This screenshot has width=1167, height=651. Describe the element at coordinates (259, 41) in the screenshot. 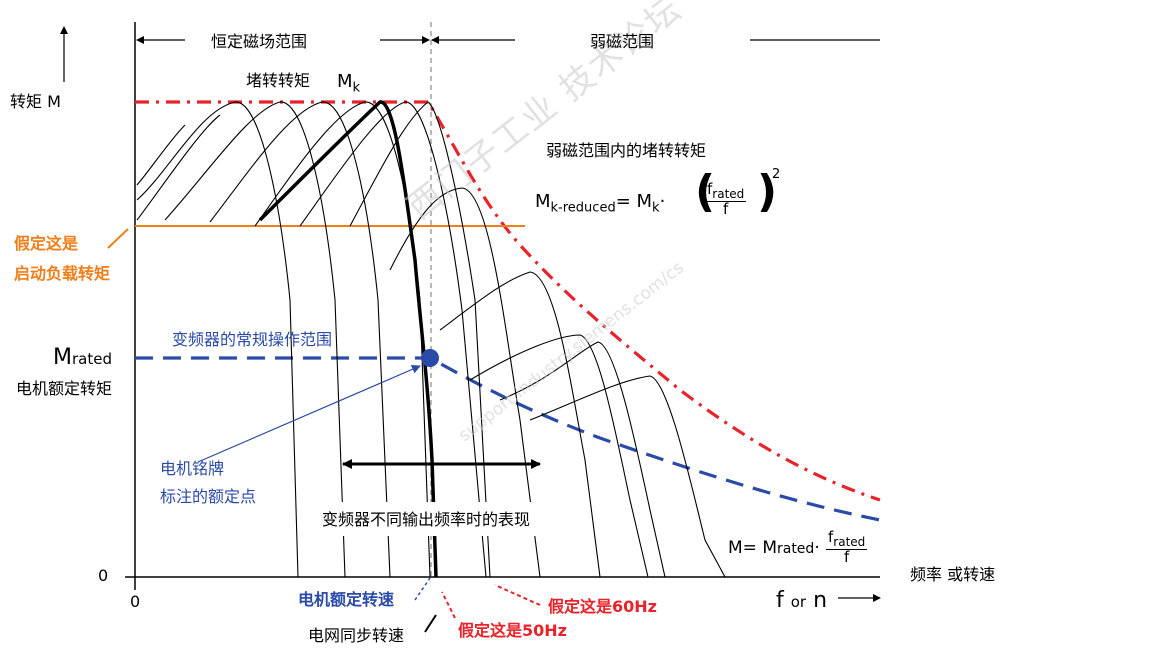

I see `const-flux-label: 恒定磁场范围` at that location.